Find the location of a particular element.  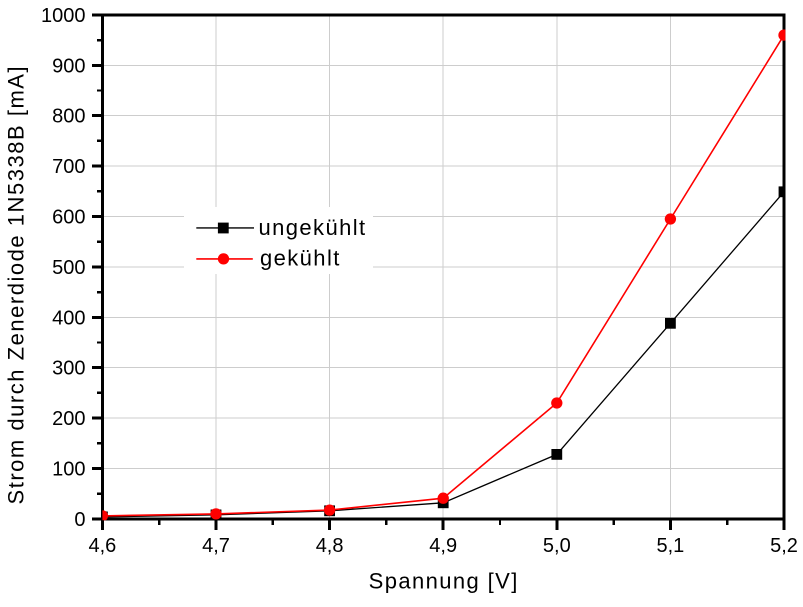

svg-text: 5,1 is located at coordinates (670, 546).